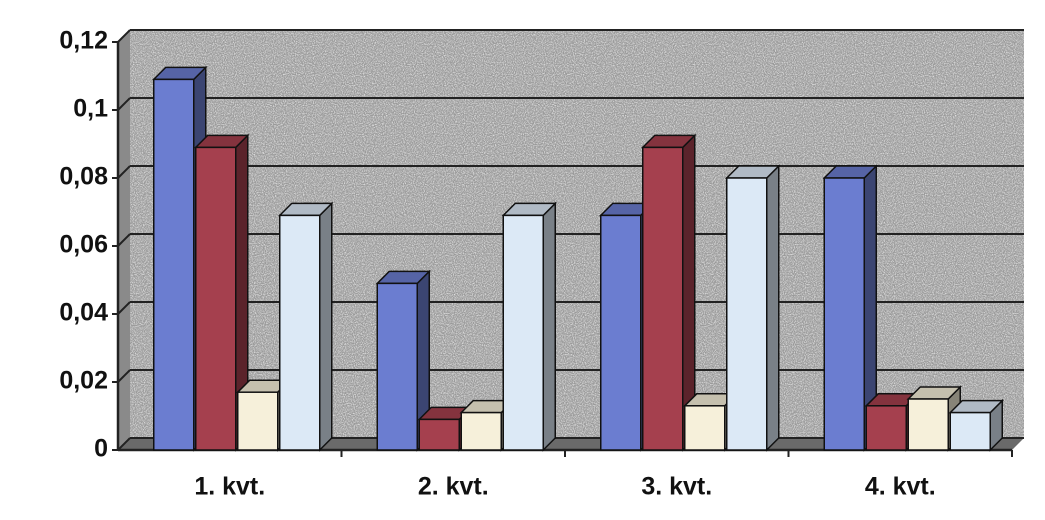 The image size is (1045, 520). I want to click on y-tick-label: 0, so click(101, 449).